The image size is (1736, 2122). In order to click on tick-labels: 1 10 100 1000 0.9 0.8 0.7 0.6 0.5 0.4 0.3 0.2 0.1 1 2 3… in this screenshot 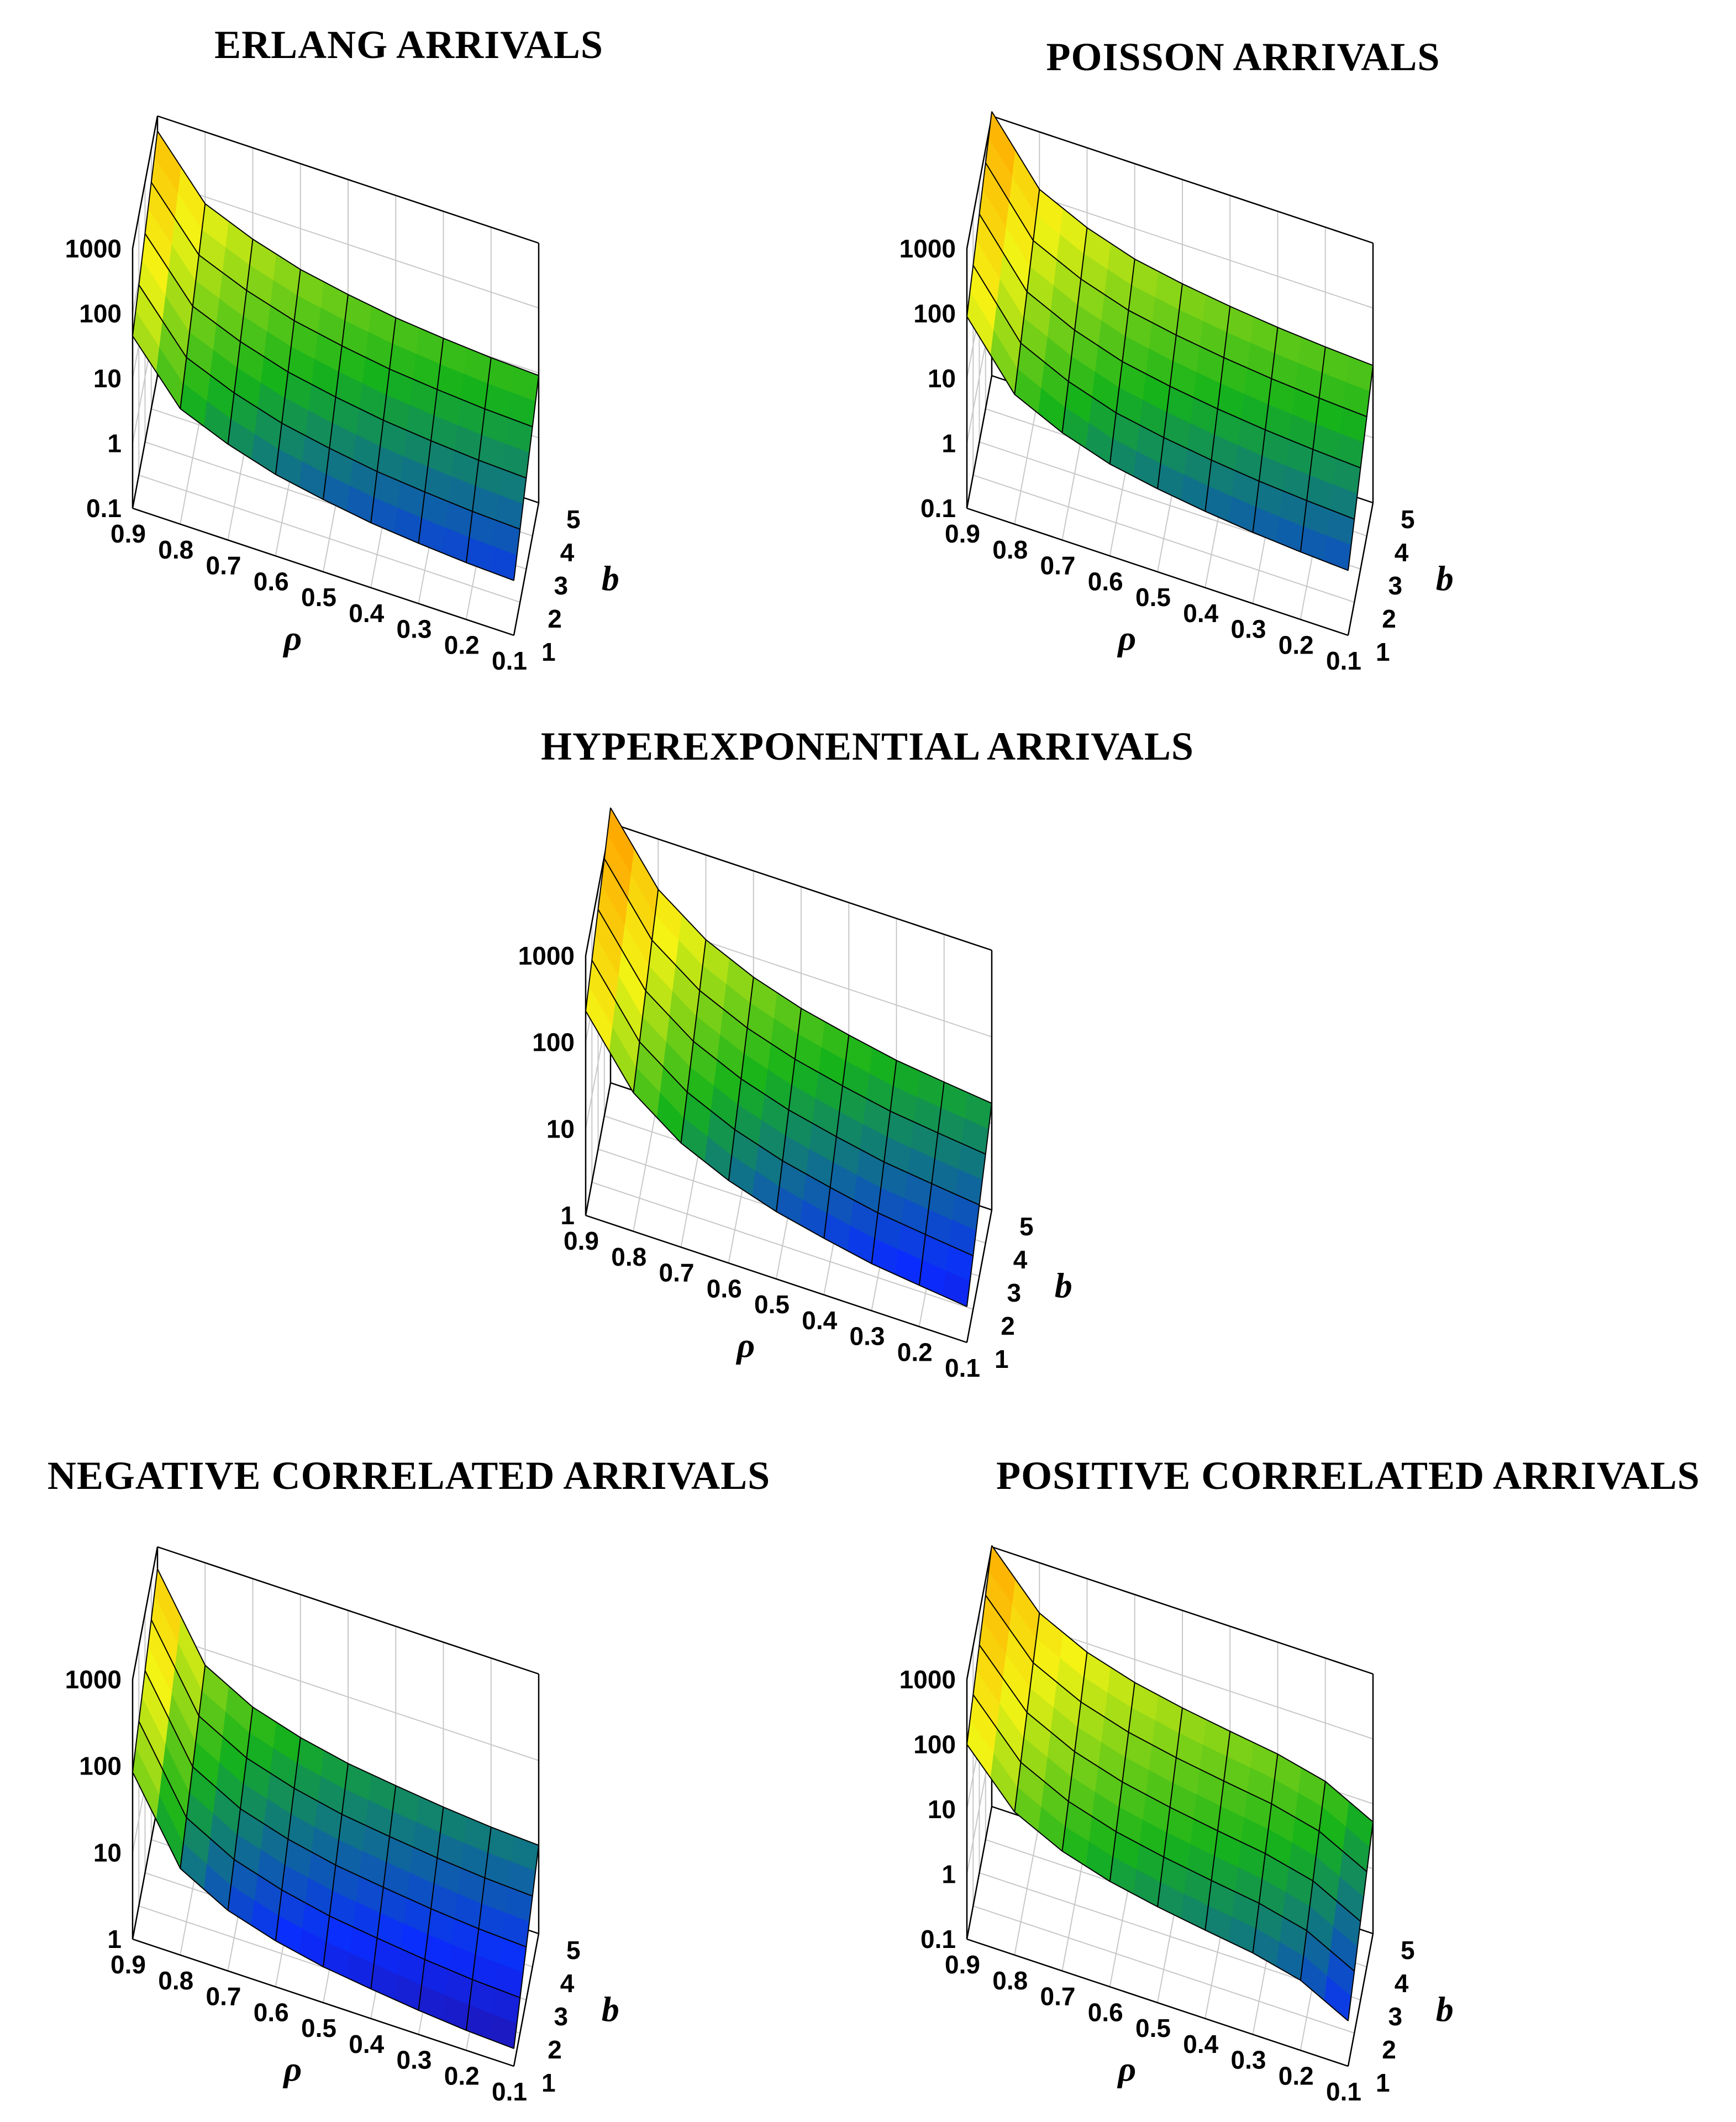, I will do `click(776, 1161)`.